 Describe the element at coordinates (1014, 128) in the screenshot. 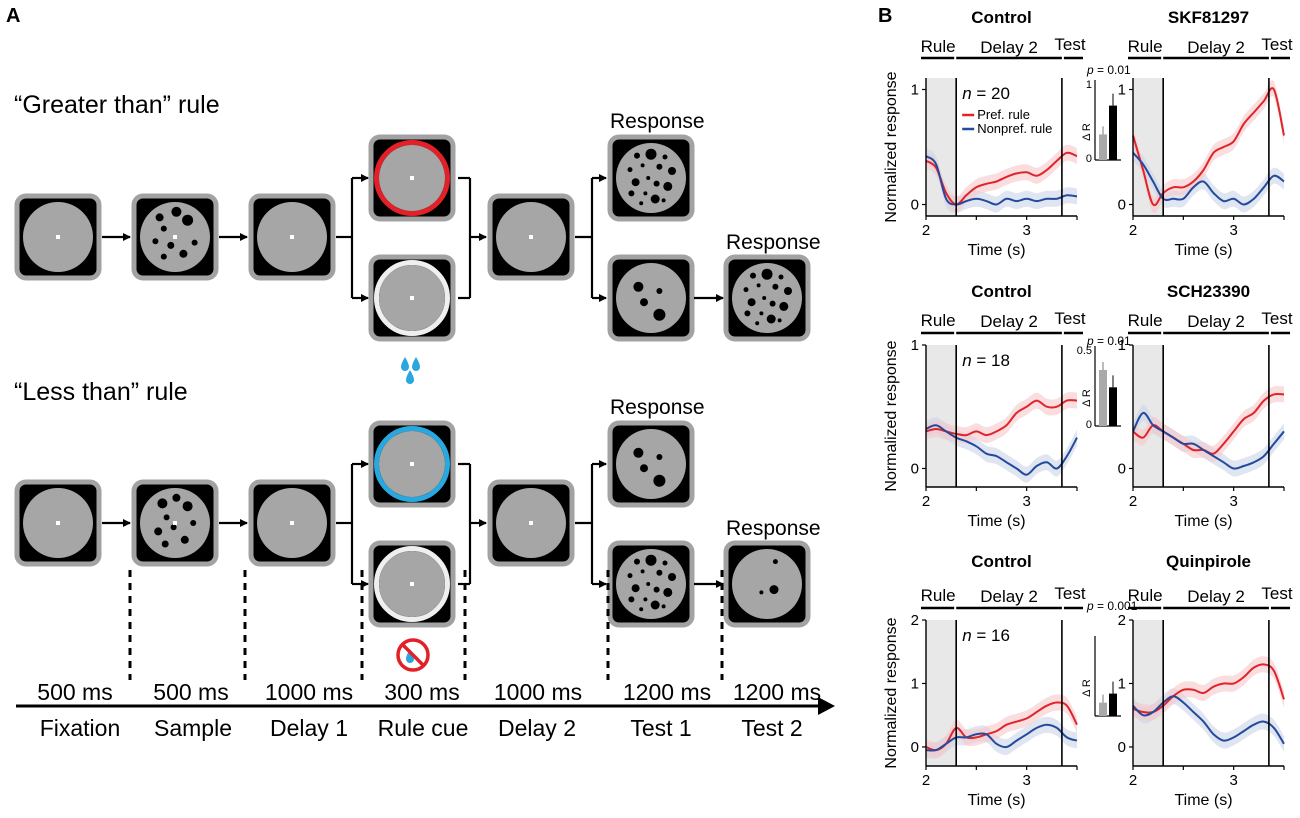

I see `legend-label-nonpref: Nonpref. rule` at that location.